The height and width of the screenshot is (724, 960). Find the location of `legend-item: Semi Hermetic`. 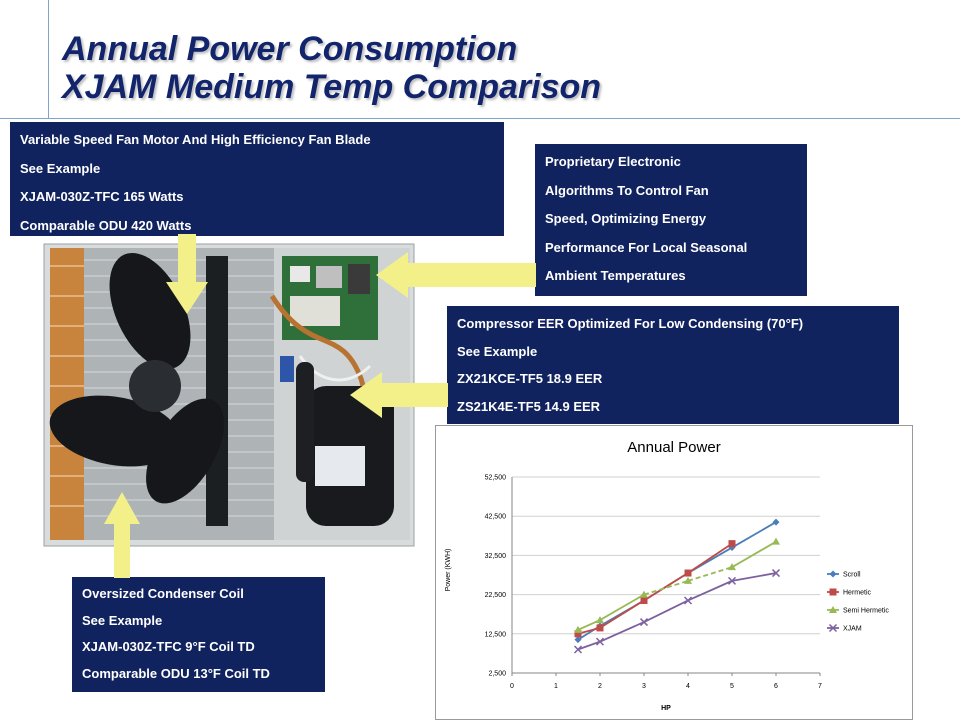

legend-item: Semi Hermetic is located at coordinates (858, 610).